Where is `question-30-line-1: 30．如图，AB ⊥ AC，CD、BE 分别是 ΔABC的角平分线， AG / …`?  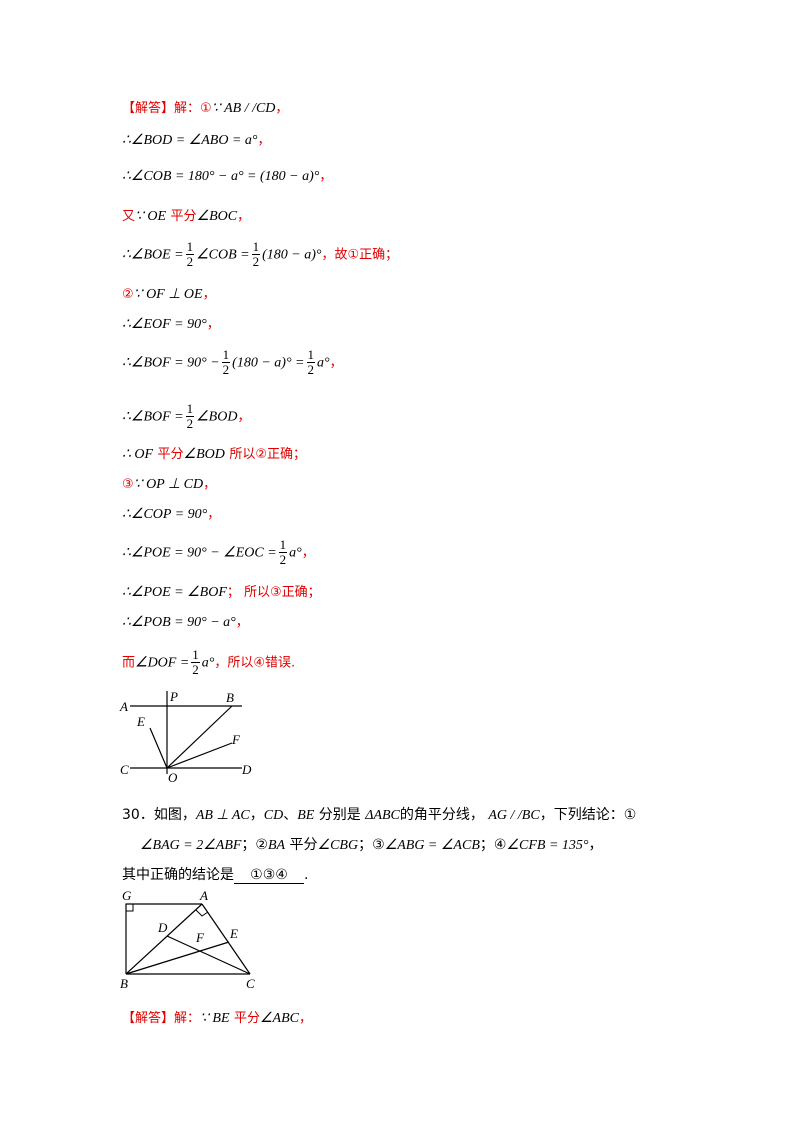 question-30-line-1: 30．如图，AB ⊥ AC，CD、BE 分别是 ΔABC的角平分线， AG / … is located at coordinates (379, 815).